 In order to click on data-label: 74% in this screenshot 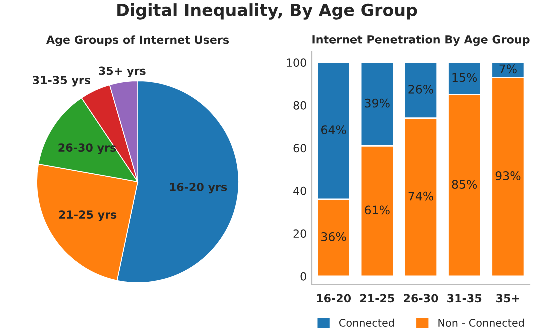, I will do `click(421, 196)`.